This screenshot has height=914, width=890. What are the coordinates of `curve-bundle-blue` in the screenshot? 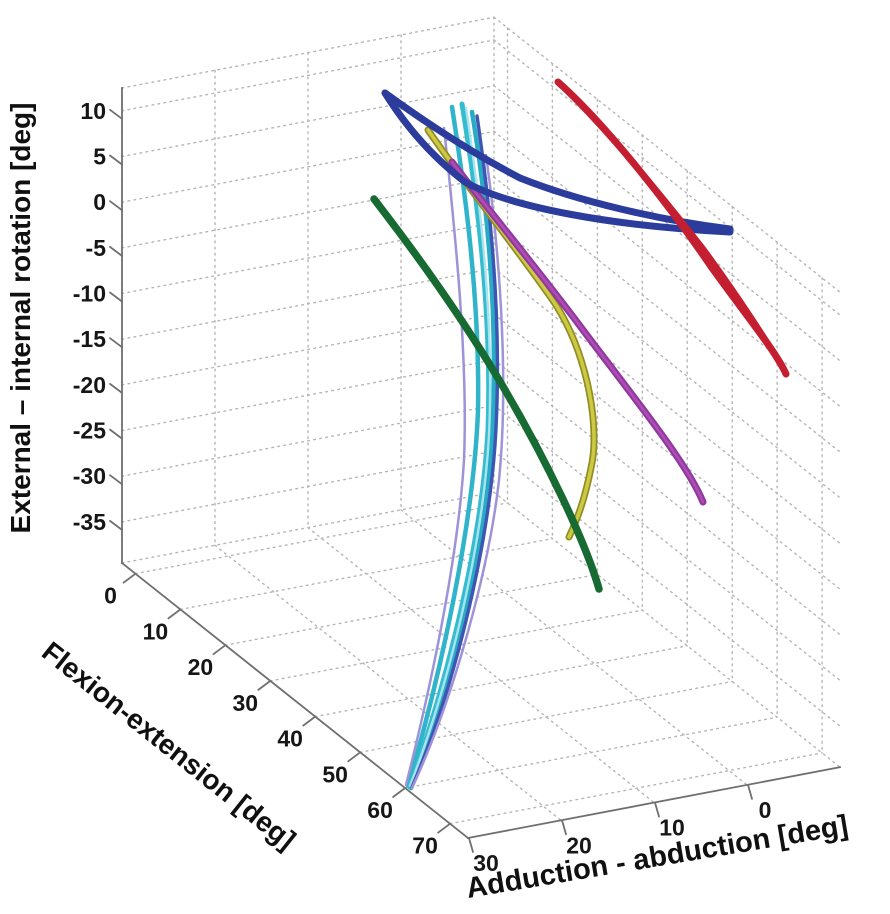 It's located at (455, 451).